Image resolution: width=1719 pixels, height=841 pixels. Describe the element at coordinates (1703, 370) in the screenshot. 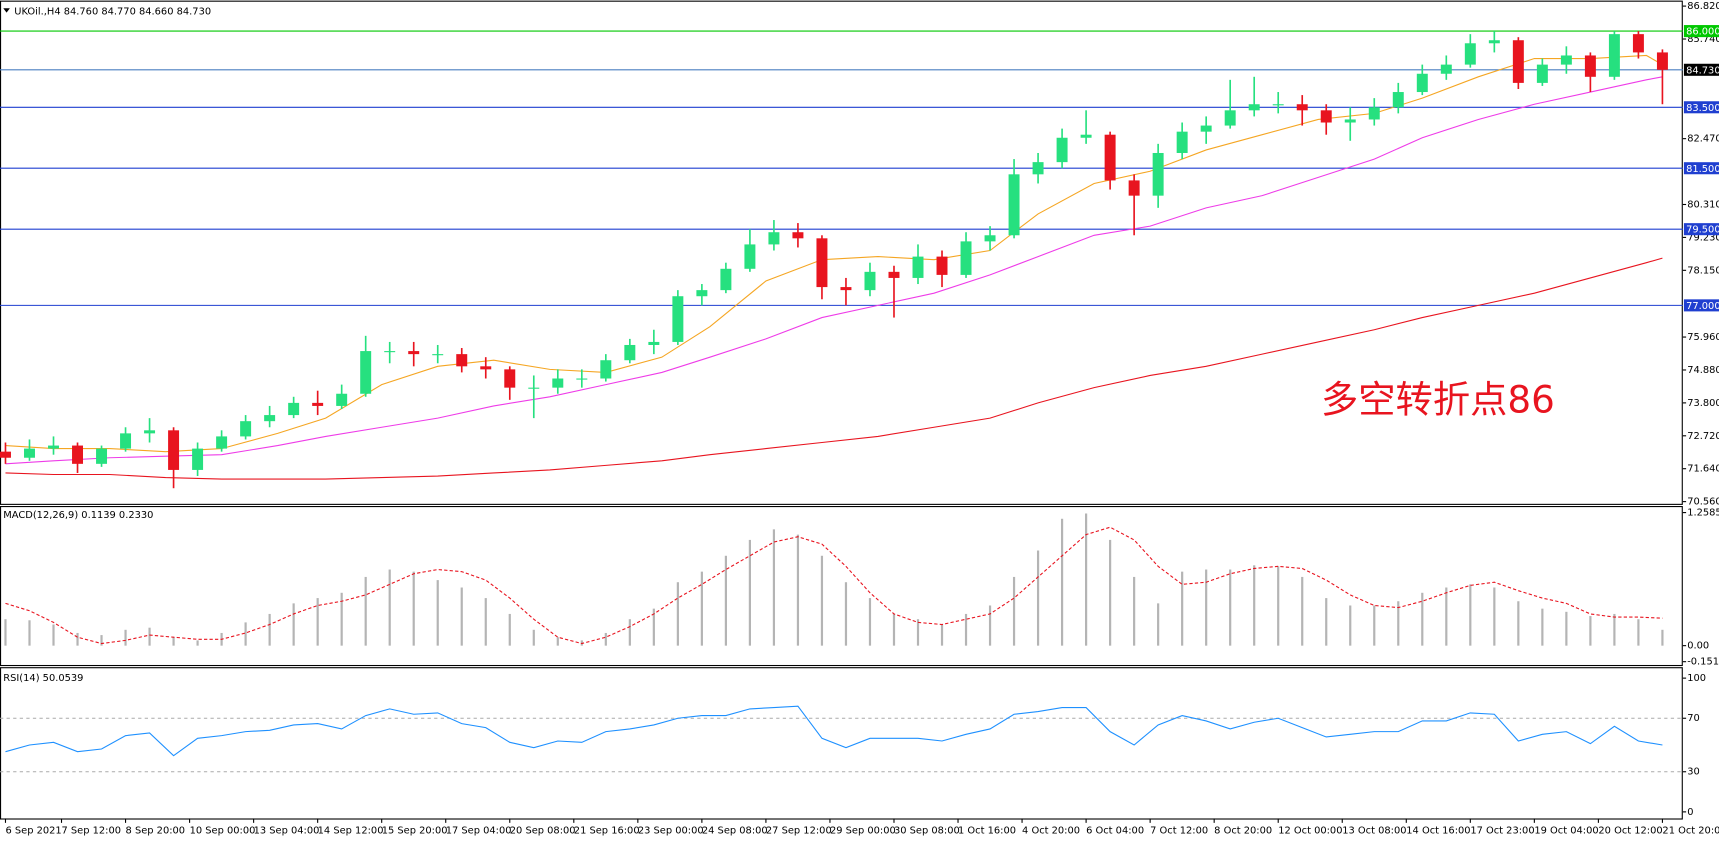

I see `y-tick-label: 74.880` at that location.